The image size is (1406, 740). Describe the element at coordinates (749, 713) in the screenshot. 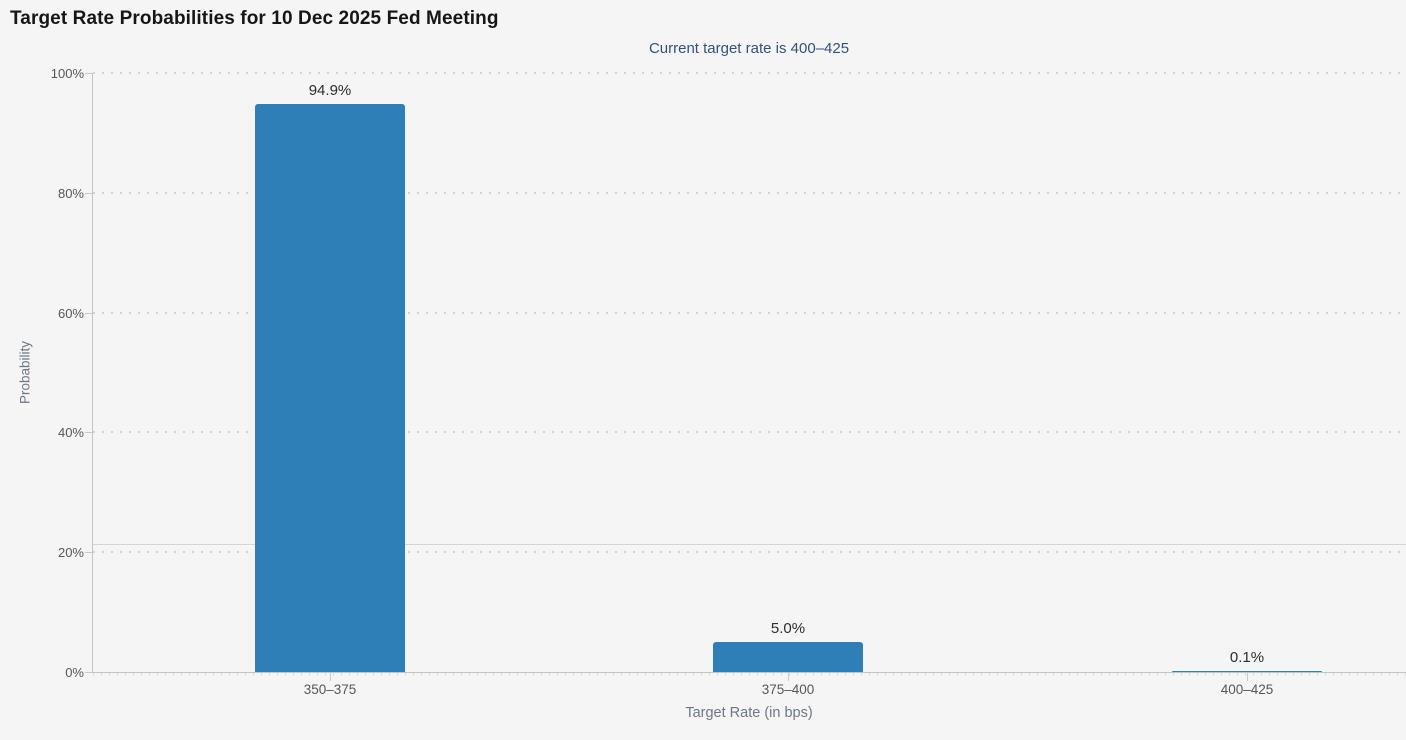

I see `x-axis-title: Target Rate (in bps)` at that location.